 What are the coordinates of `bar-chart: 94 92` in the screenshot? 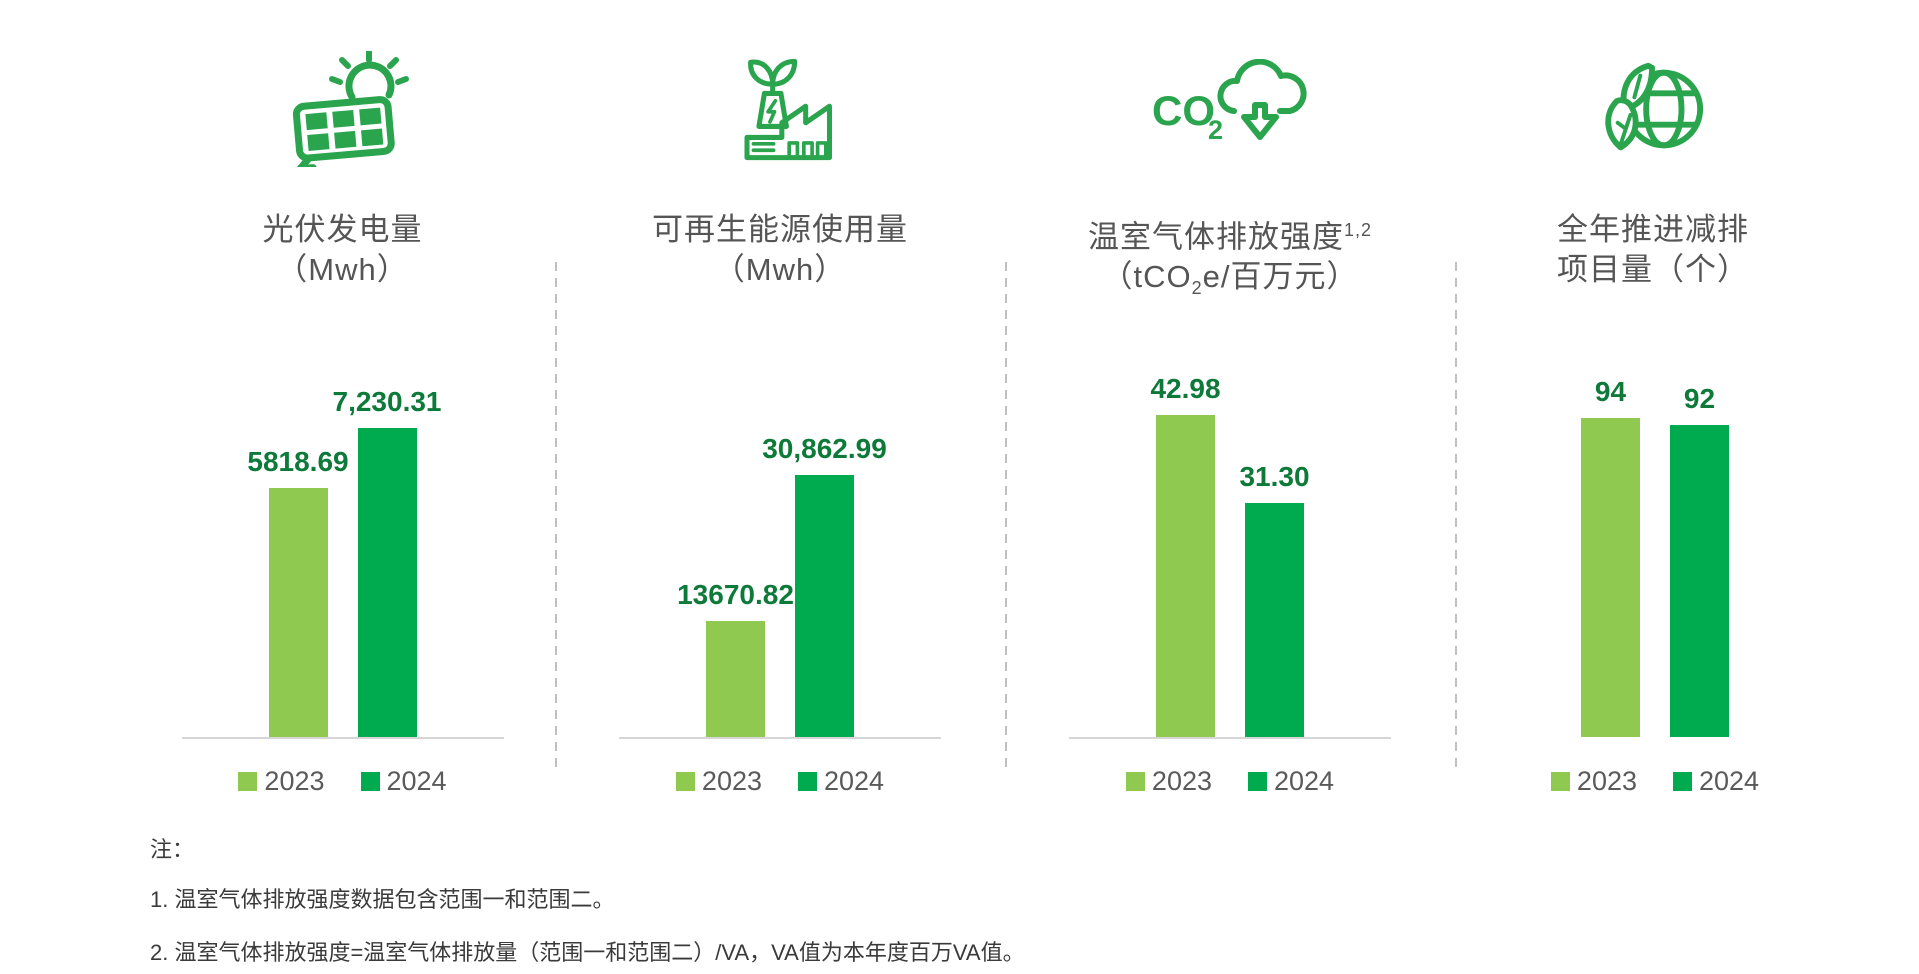 It's located at (1655, 518).